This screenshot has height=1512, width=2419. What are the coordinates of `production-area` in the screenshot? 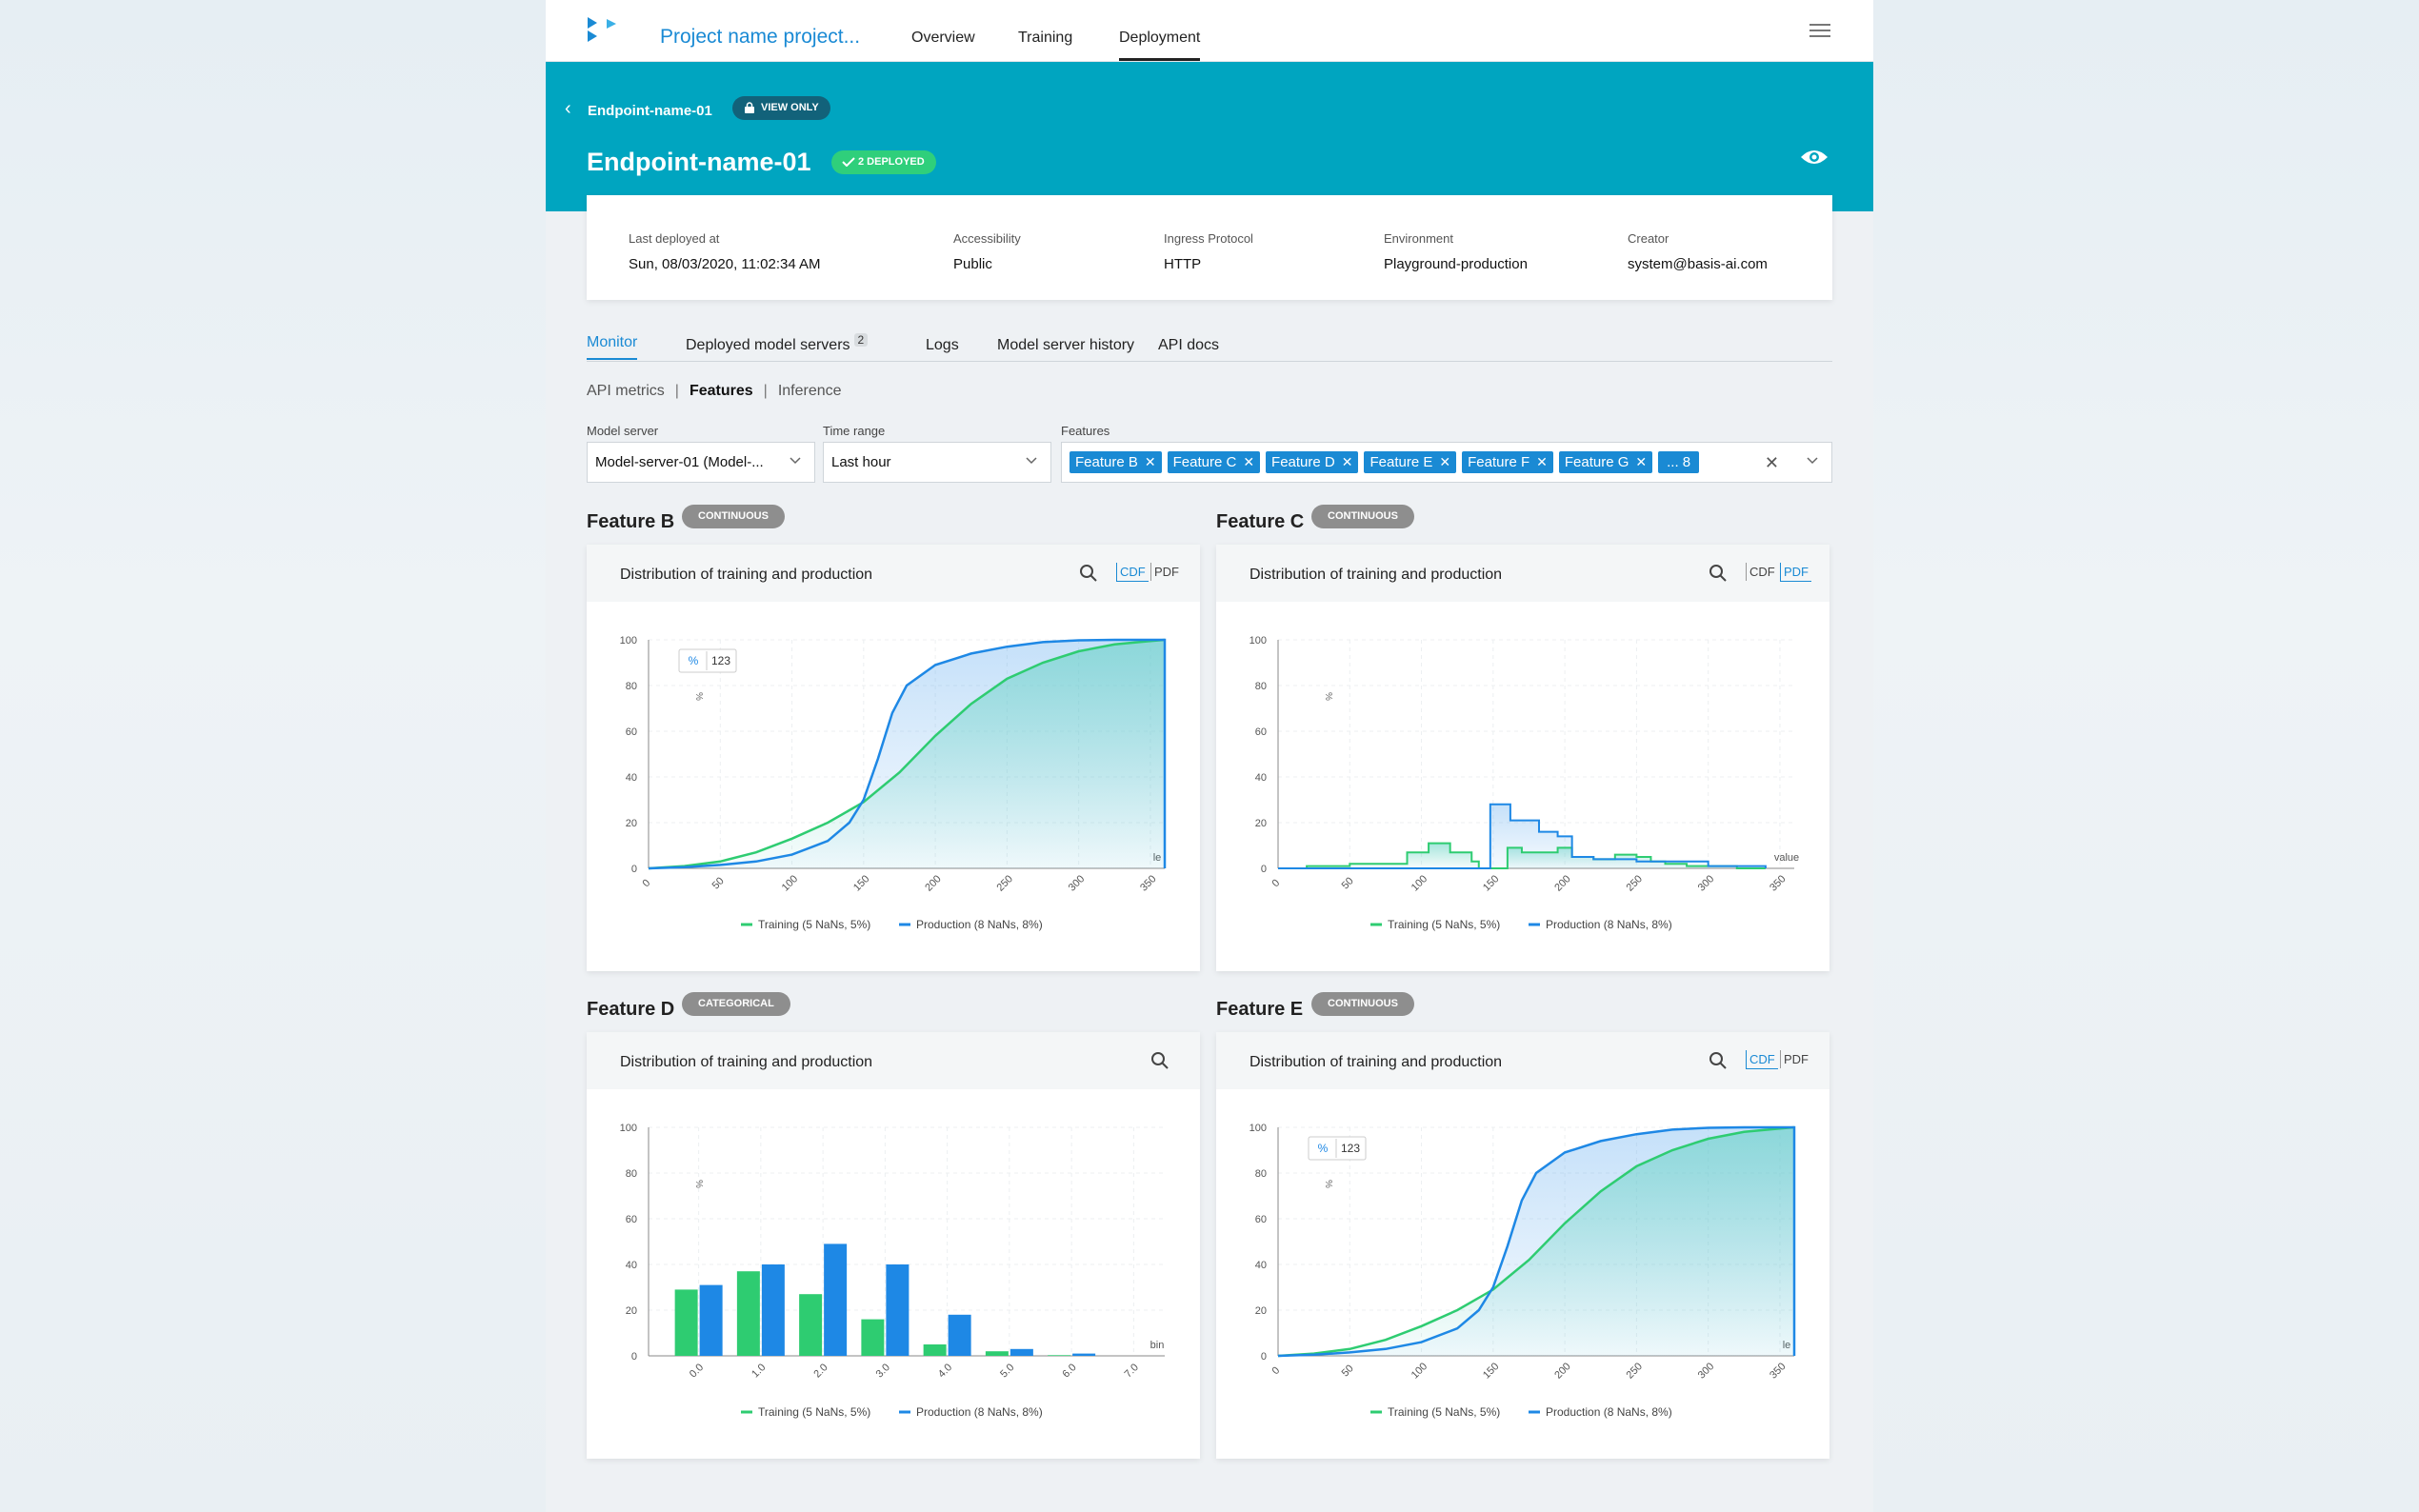 It's located at (1522, 836).